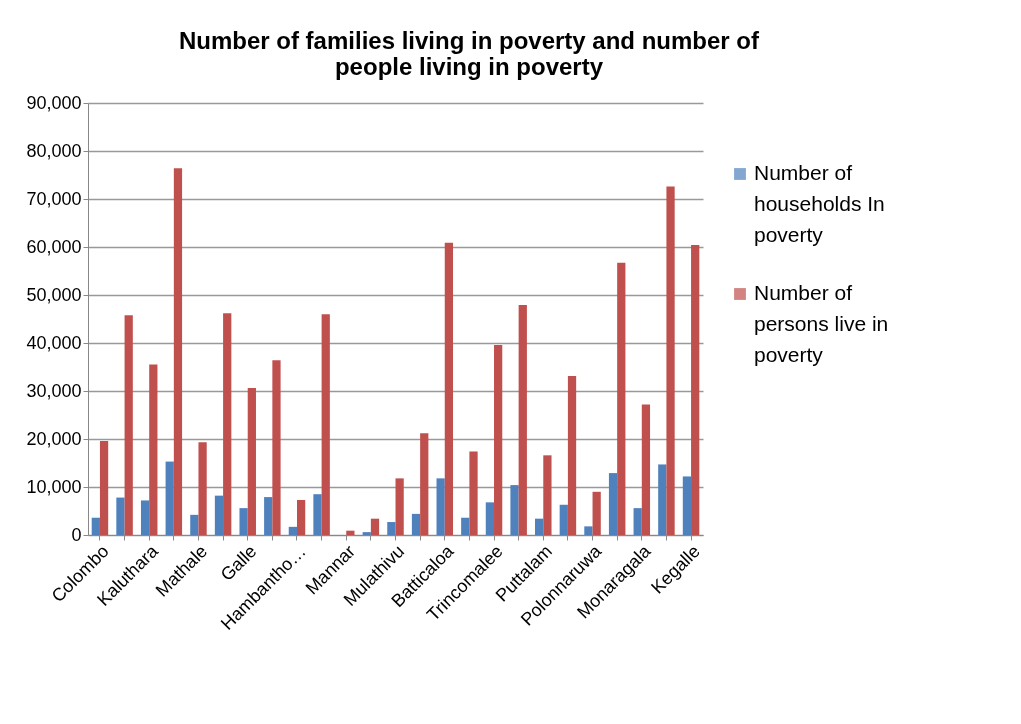  What do you see at coordinates (54, 438) in the screenshot?
I see `y-tick-label: 20,000` at bounding box center [54, 438].